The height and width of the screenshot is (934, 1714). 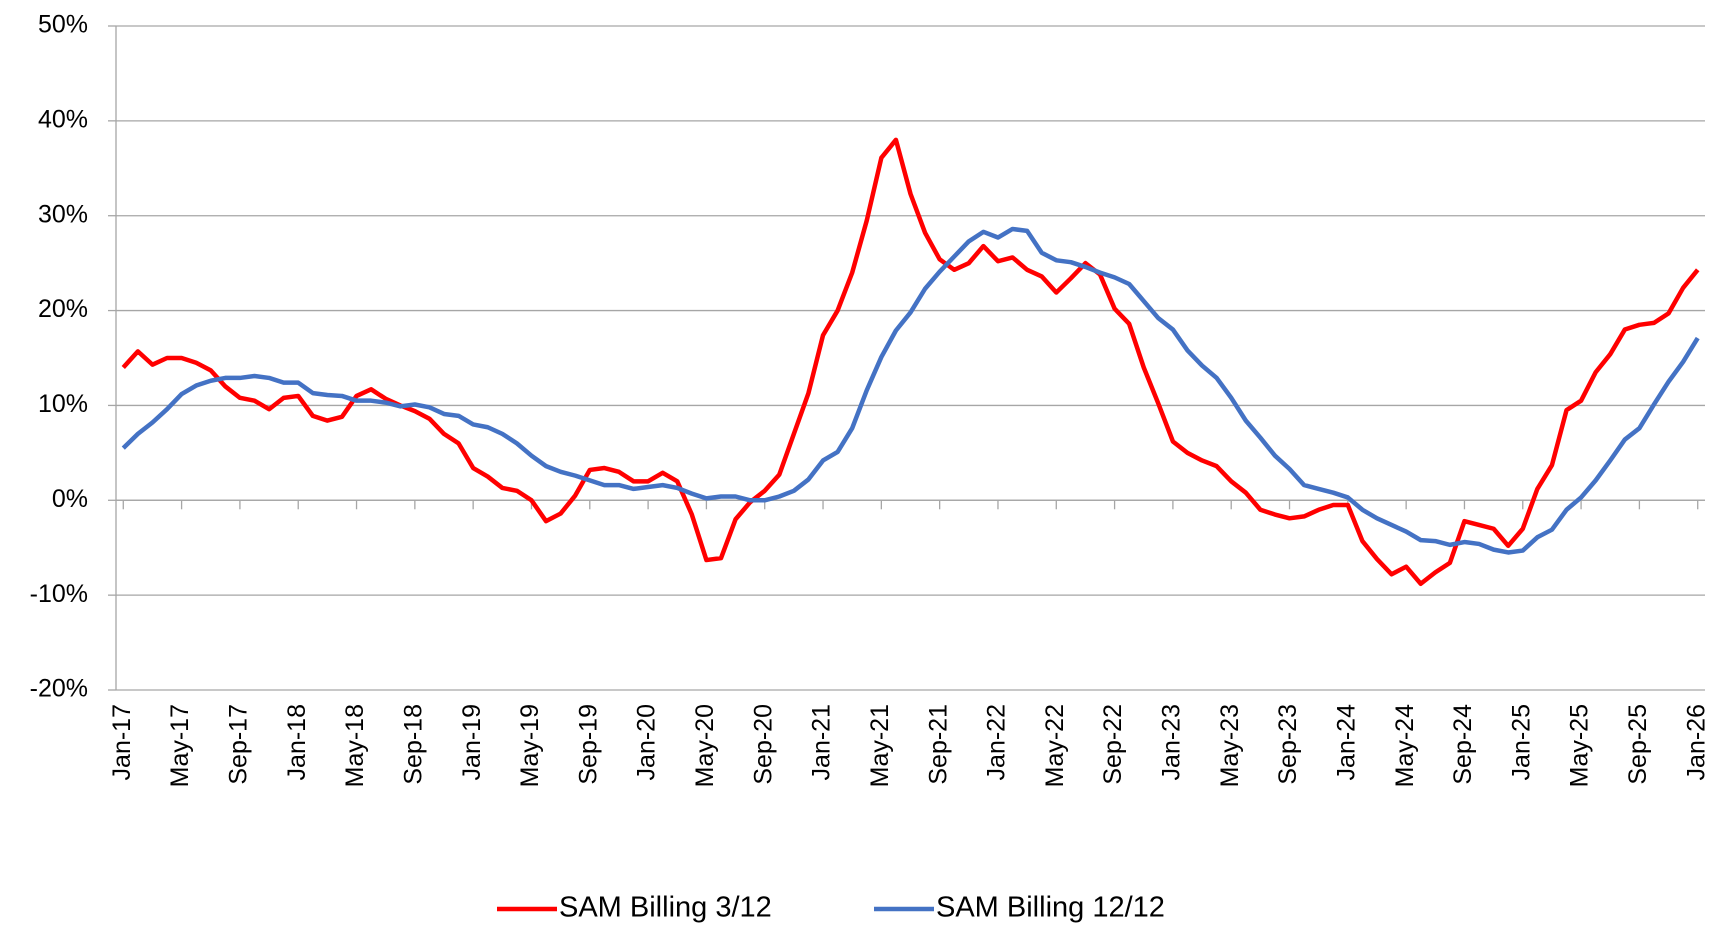 What do you see at coordinates (530, 745) in the screenshot?
I see `x-tick-label: May-19` at bounding box center [530, 745].